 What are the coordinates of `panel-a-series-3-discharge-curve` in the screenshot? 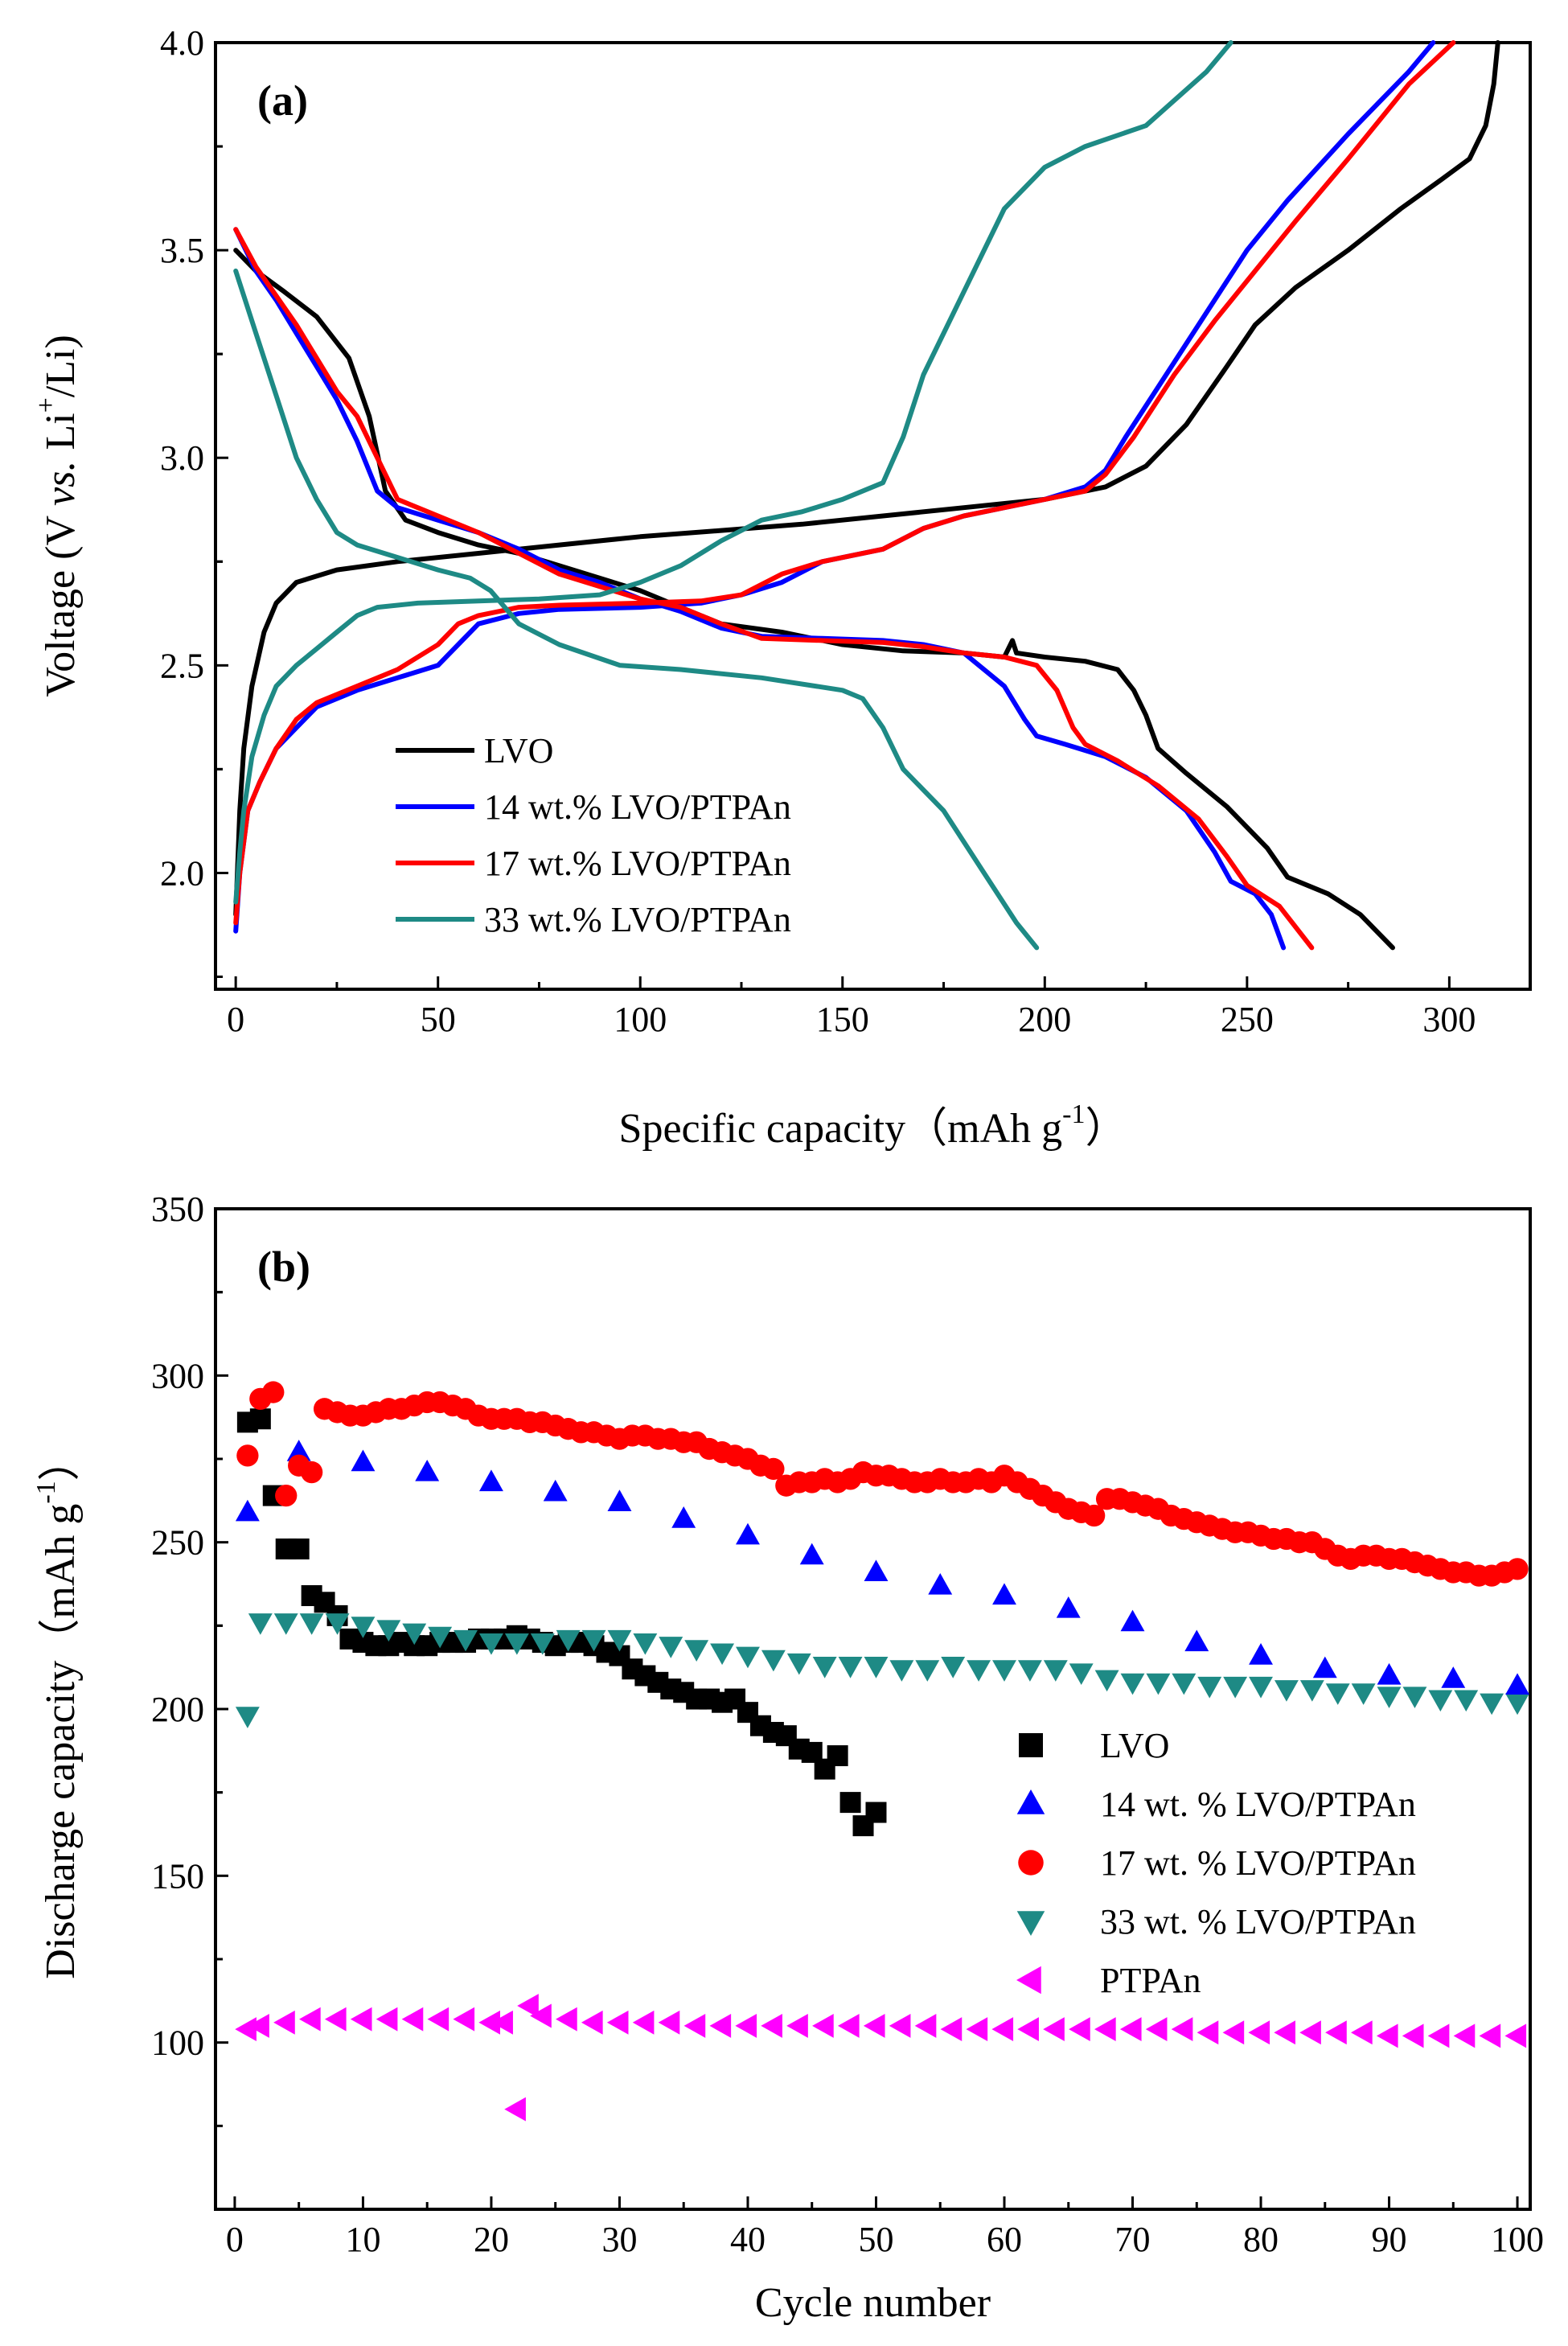 It's located at (636, 610).